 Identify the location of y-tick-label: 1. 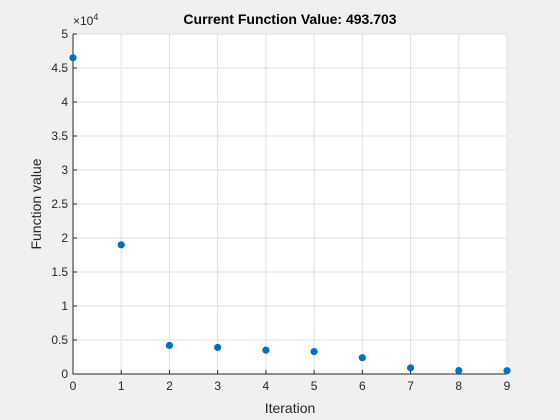
(64, 306).